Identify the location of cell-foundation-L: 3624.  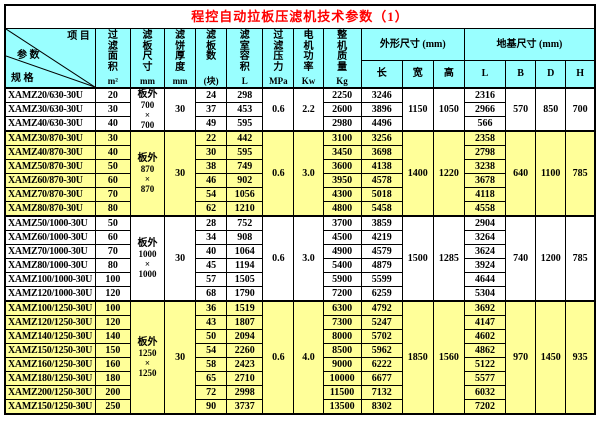
(485, 251).